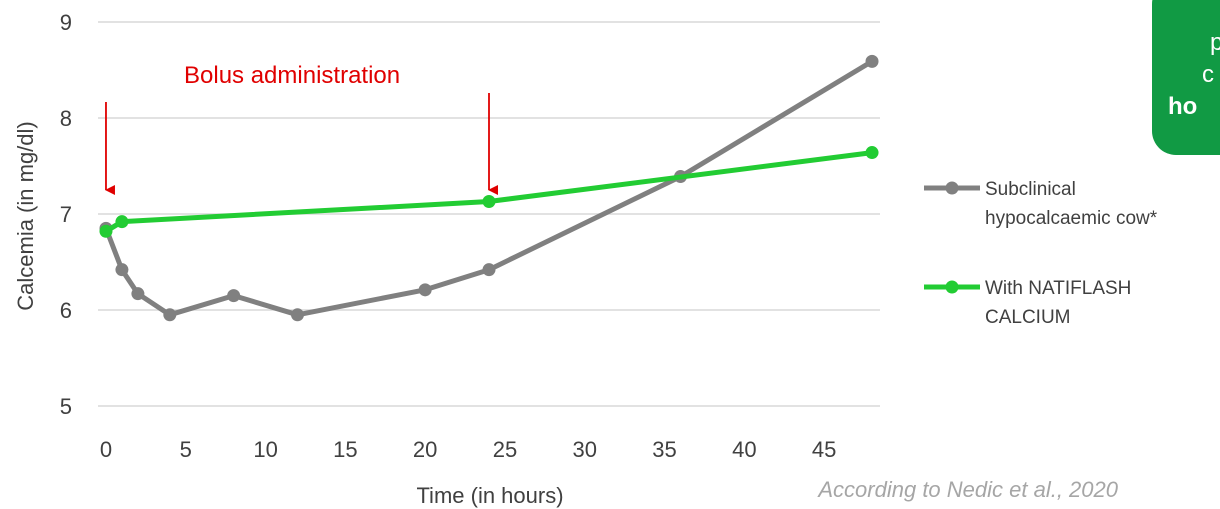  Describe the element at coordinates (66, 22) in the screenshot. I see `y-tick-label: 9` at that location.